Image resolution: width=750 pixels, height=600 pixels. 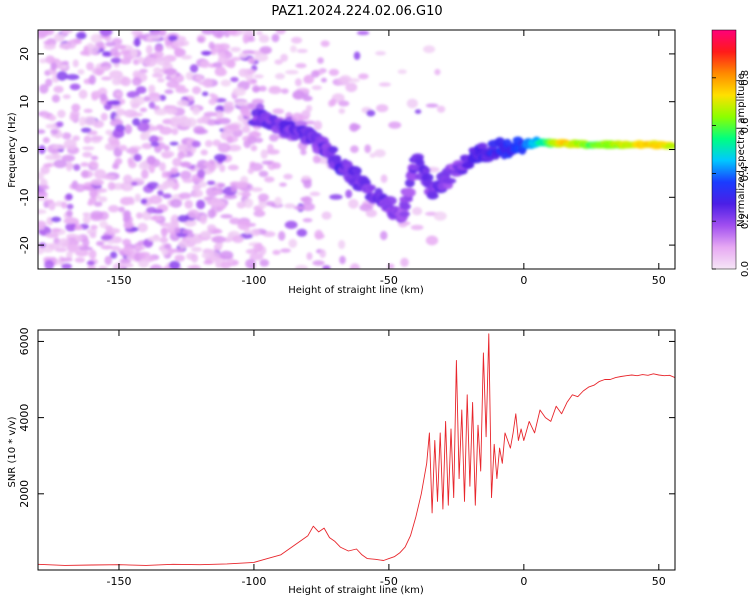 I want to click on colorbar-gradient, so click(x=724, y=149).